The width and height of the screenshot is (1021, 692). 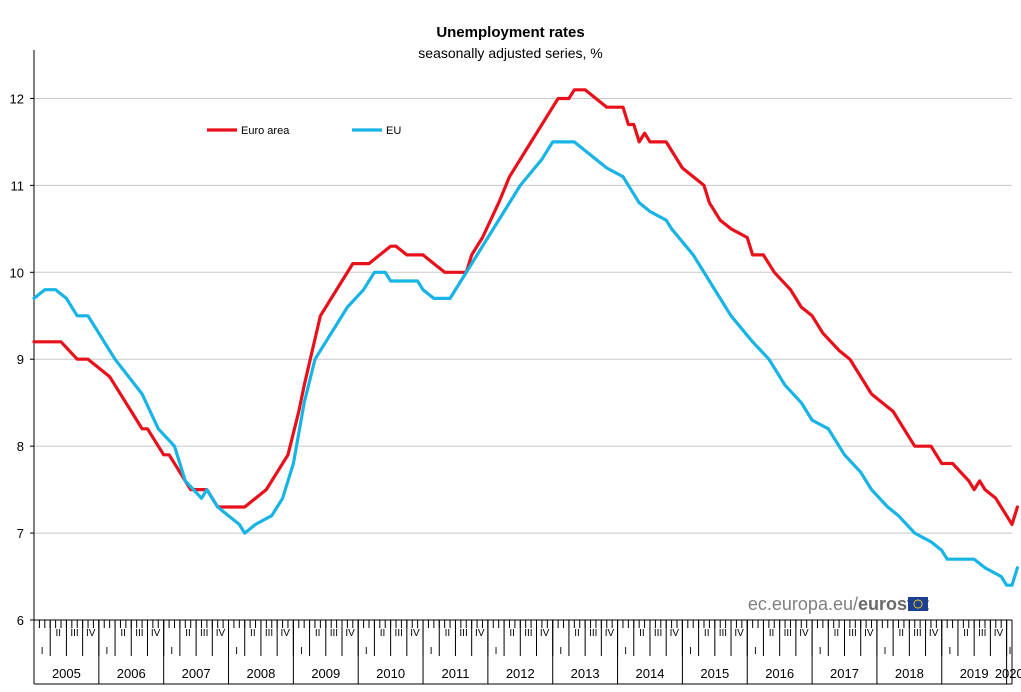 I want to click on year-label: 2009, so click(x=325, y=673).